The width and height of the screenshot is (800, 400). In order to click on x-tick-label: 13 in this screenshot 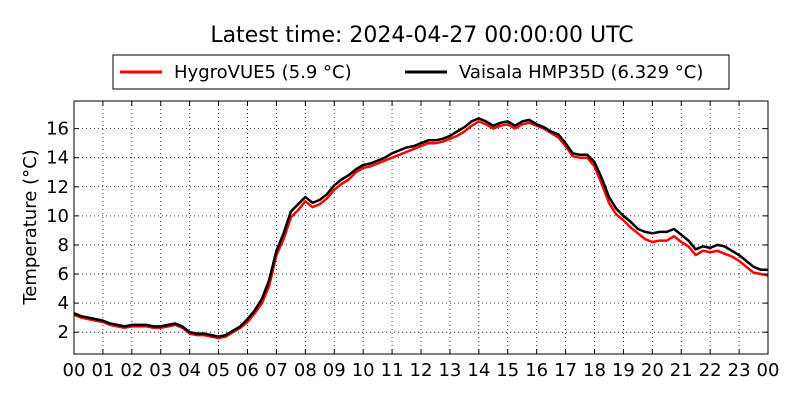, I will do `click(449, 370)`.